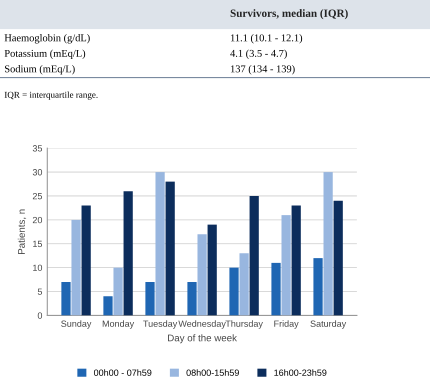  What do you see at coordinates (37, 267) in the screenshot?
I see `y-tick-label: 10` at bounding box center [37, 267].